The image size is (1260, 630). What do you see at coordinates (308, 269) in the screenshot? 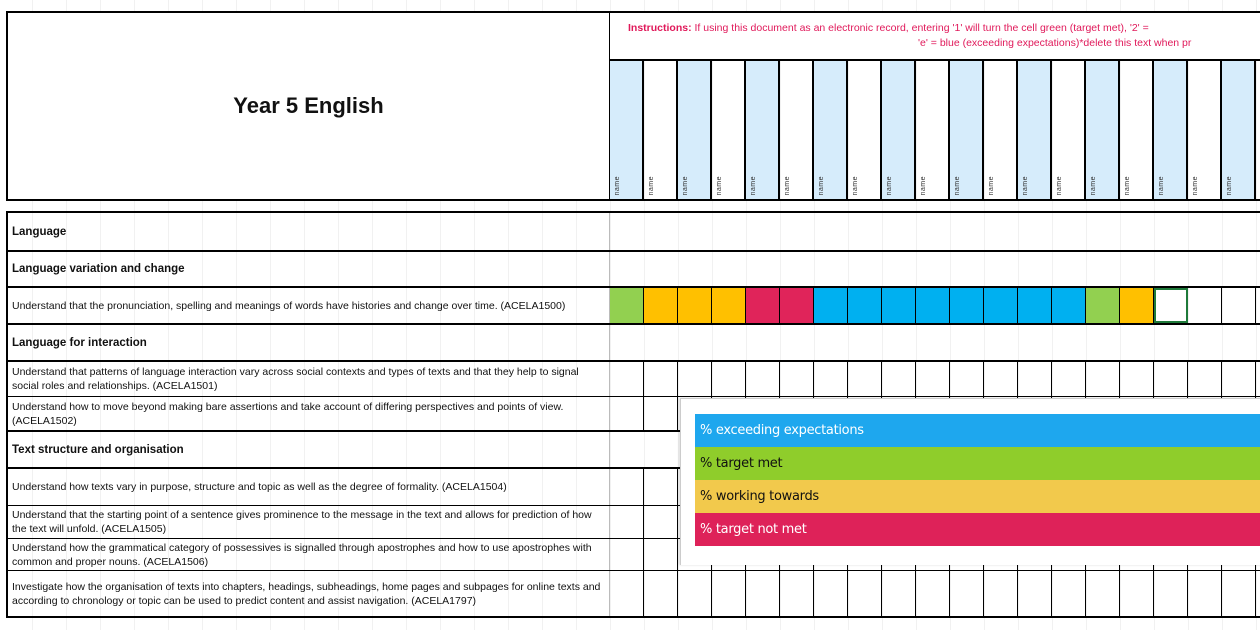
I see `section-heading: Language variation and change` at bounding box center [308, 269].